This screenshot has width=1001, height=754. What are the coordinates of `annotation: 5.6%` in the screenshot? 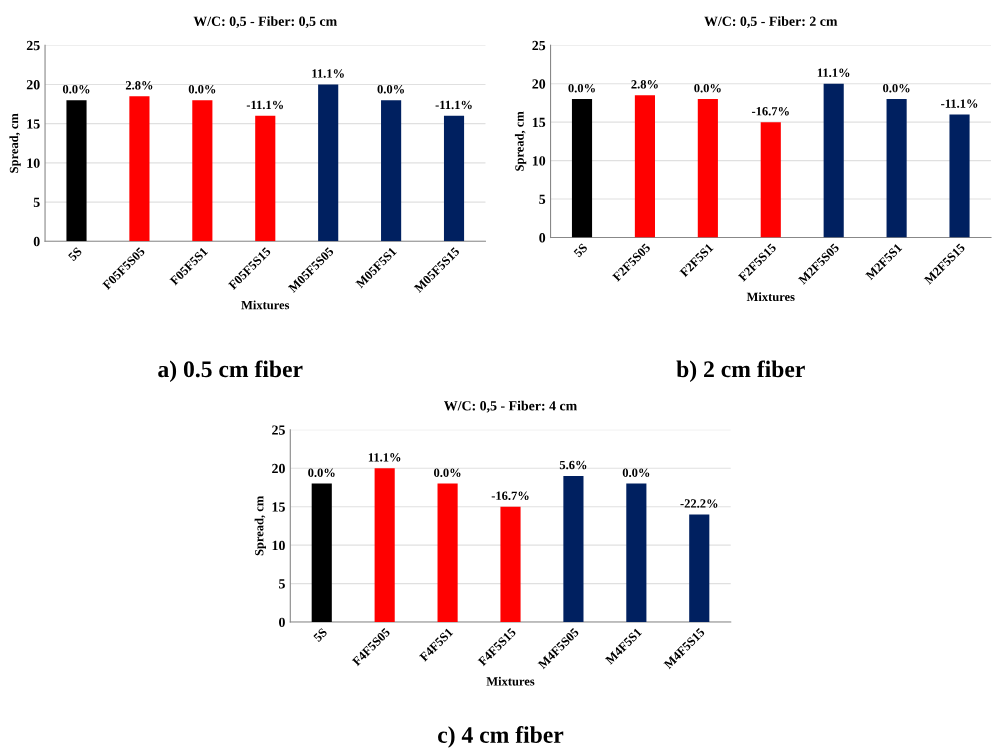 It's located at (573, 465).